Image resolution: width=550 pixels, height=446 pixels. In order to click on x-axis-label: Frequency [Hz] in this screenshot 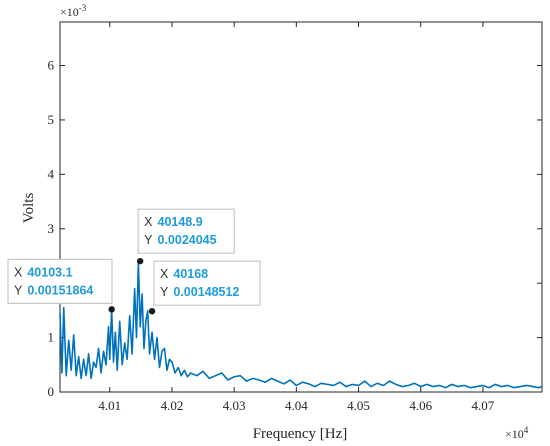, I will do `click(300, 434)`.